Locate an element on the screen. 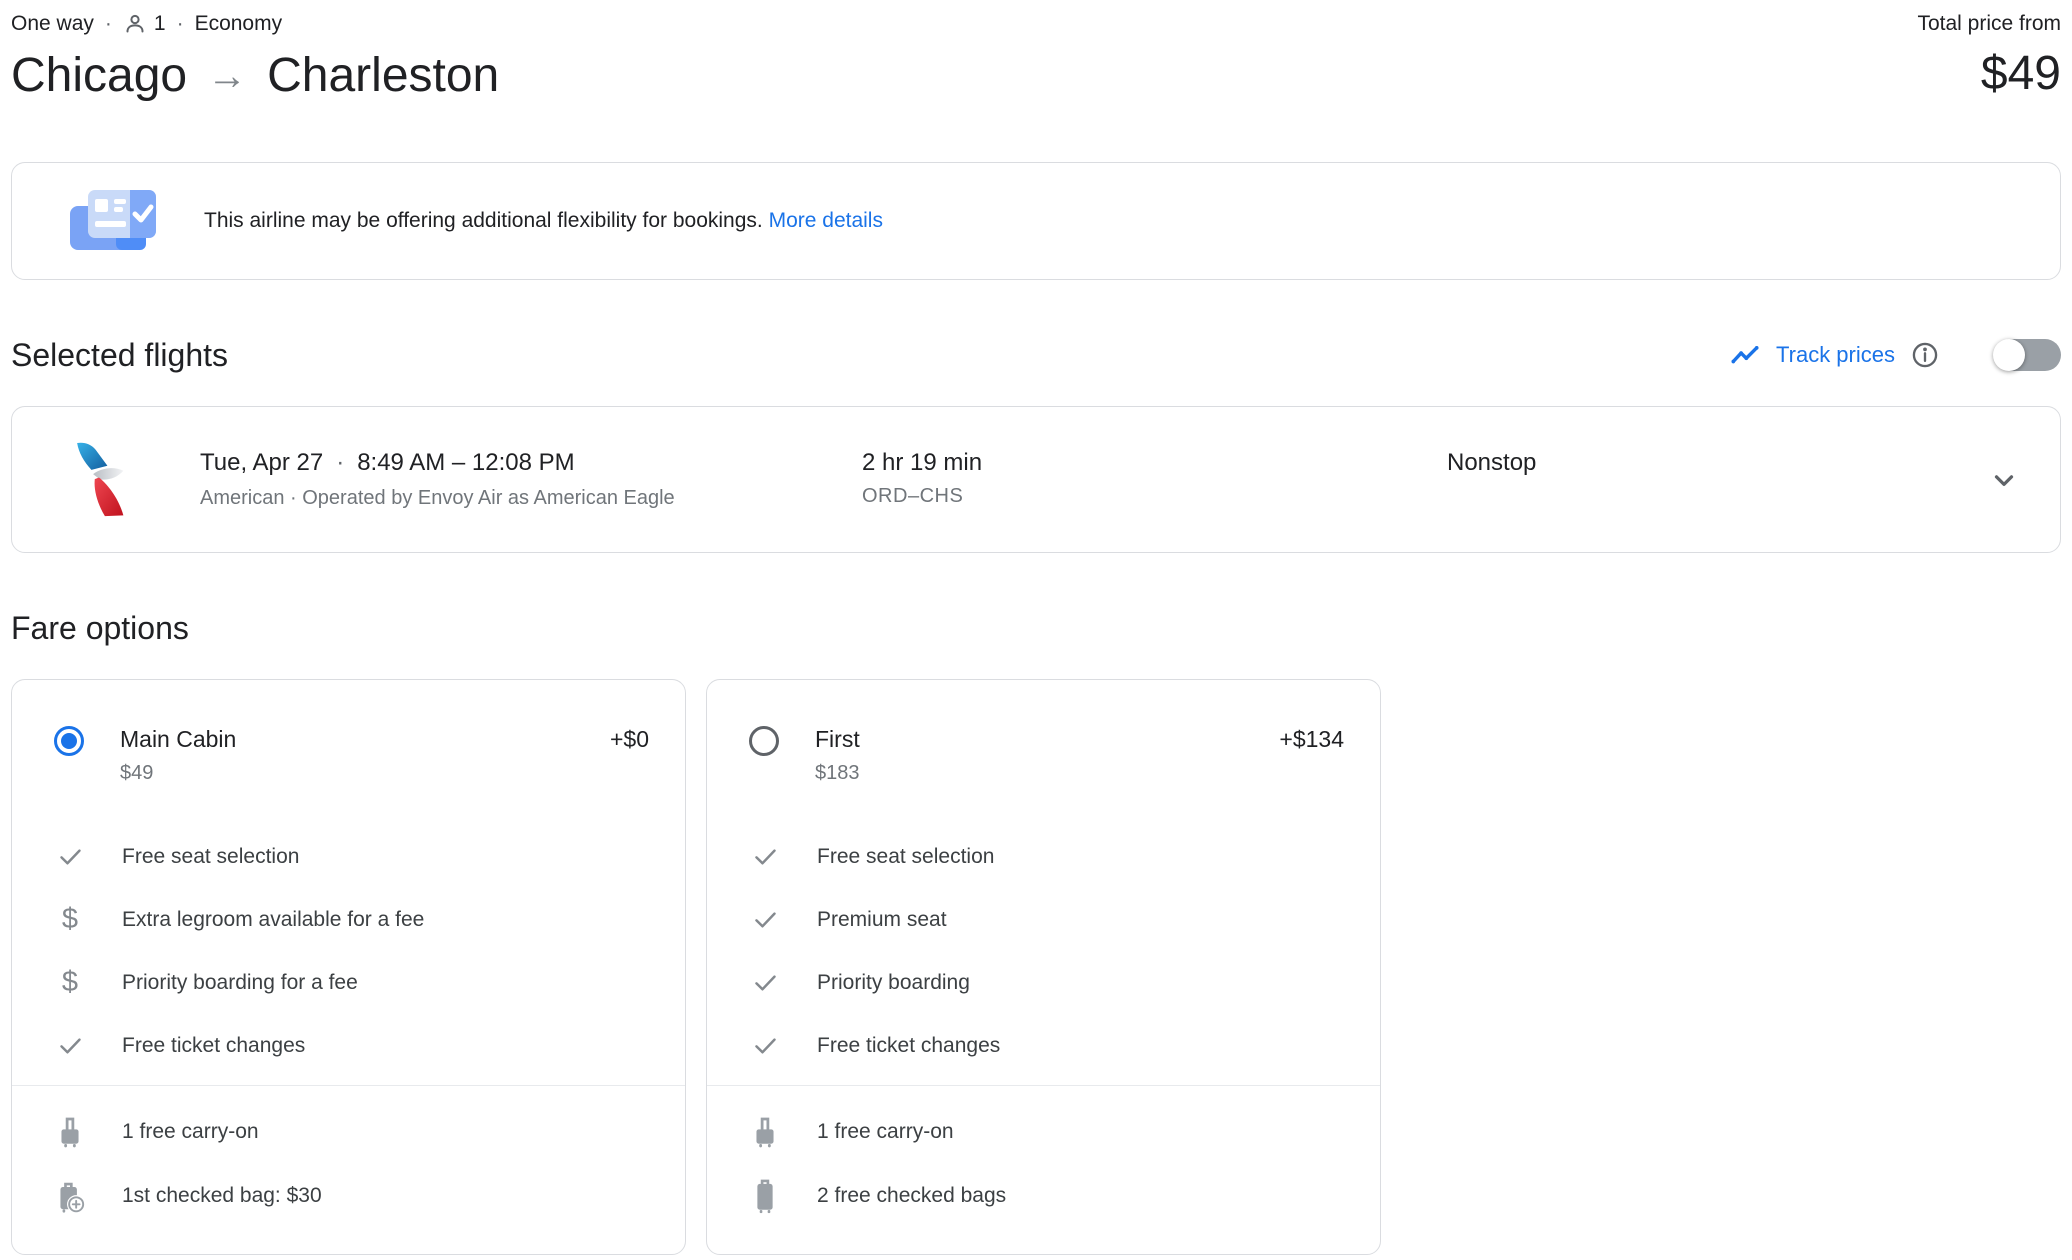  more-details-link: More details is located at coordinates (825, 220).